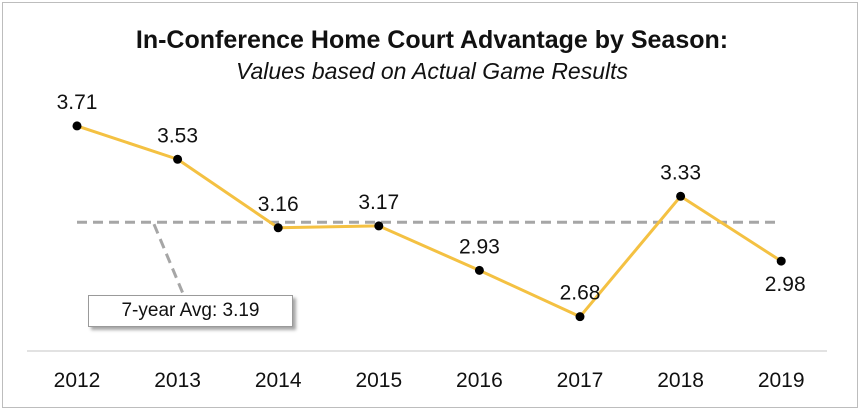 The image size is (864, 414). Describe the element at coordinates (177, 380) in the screenshot. I see `x-tick-2013: 2013` at that location.